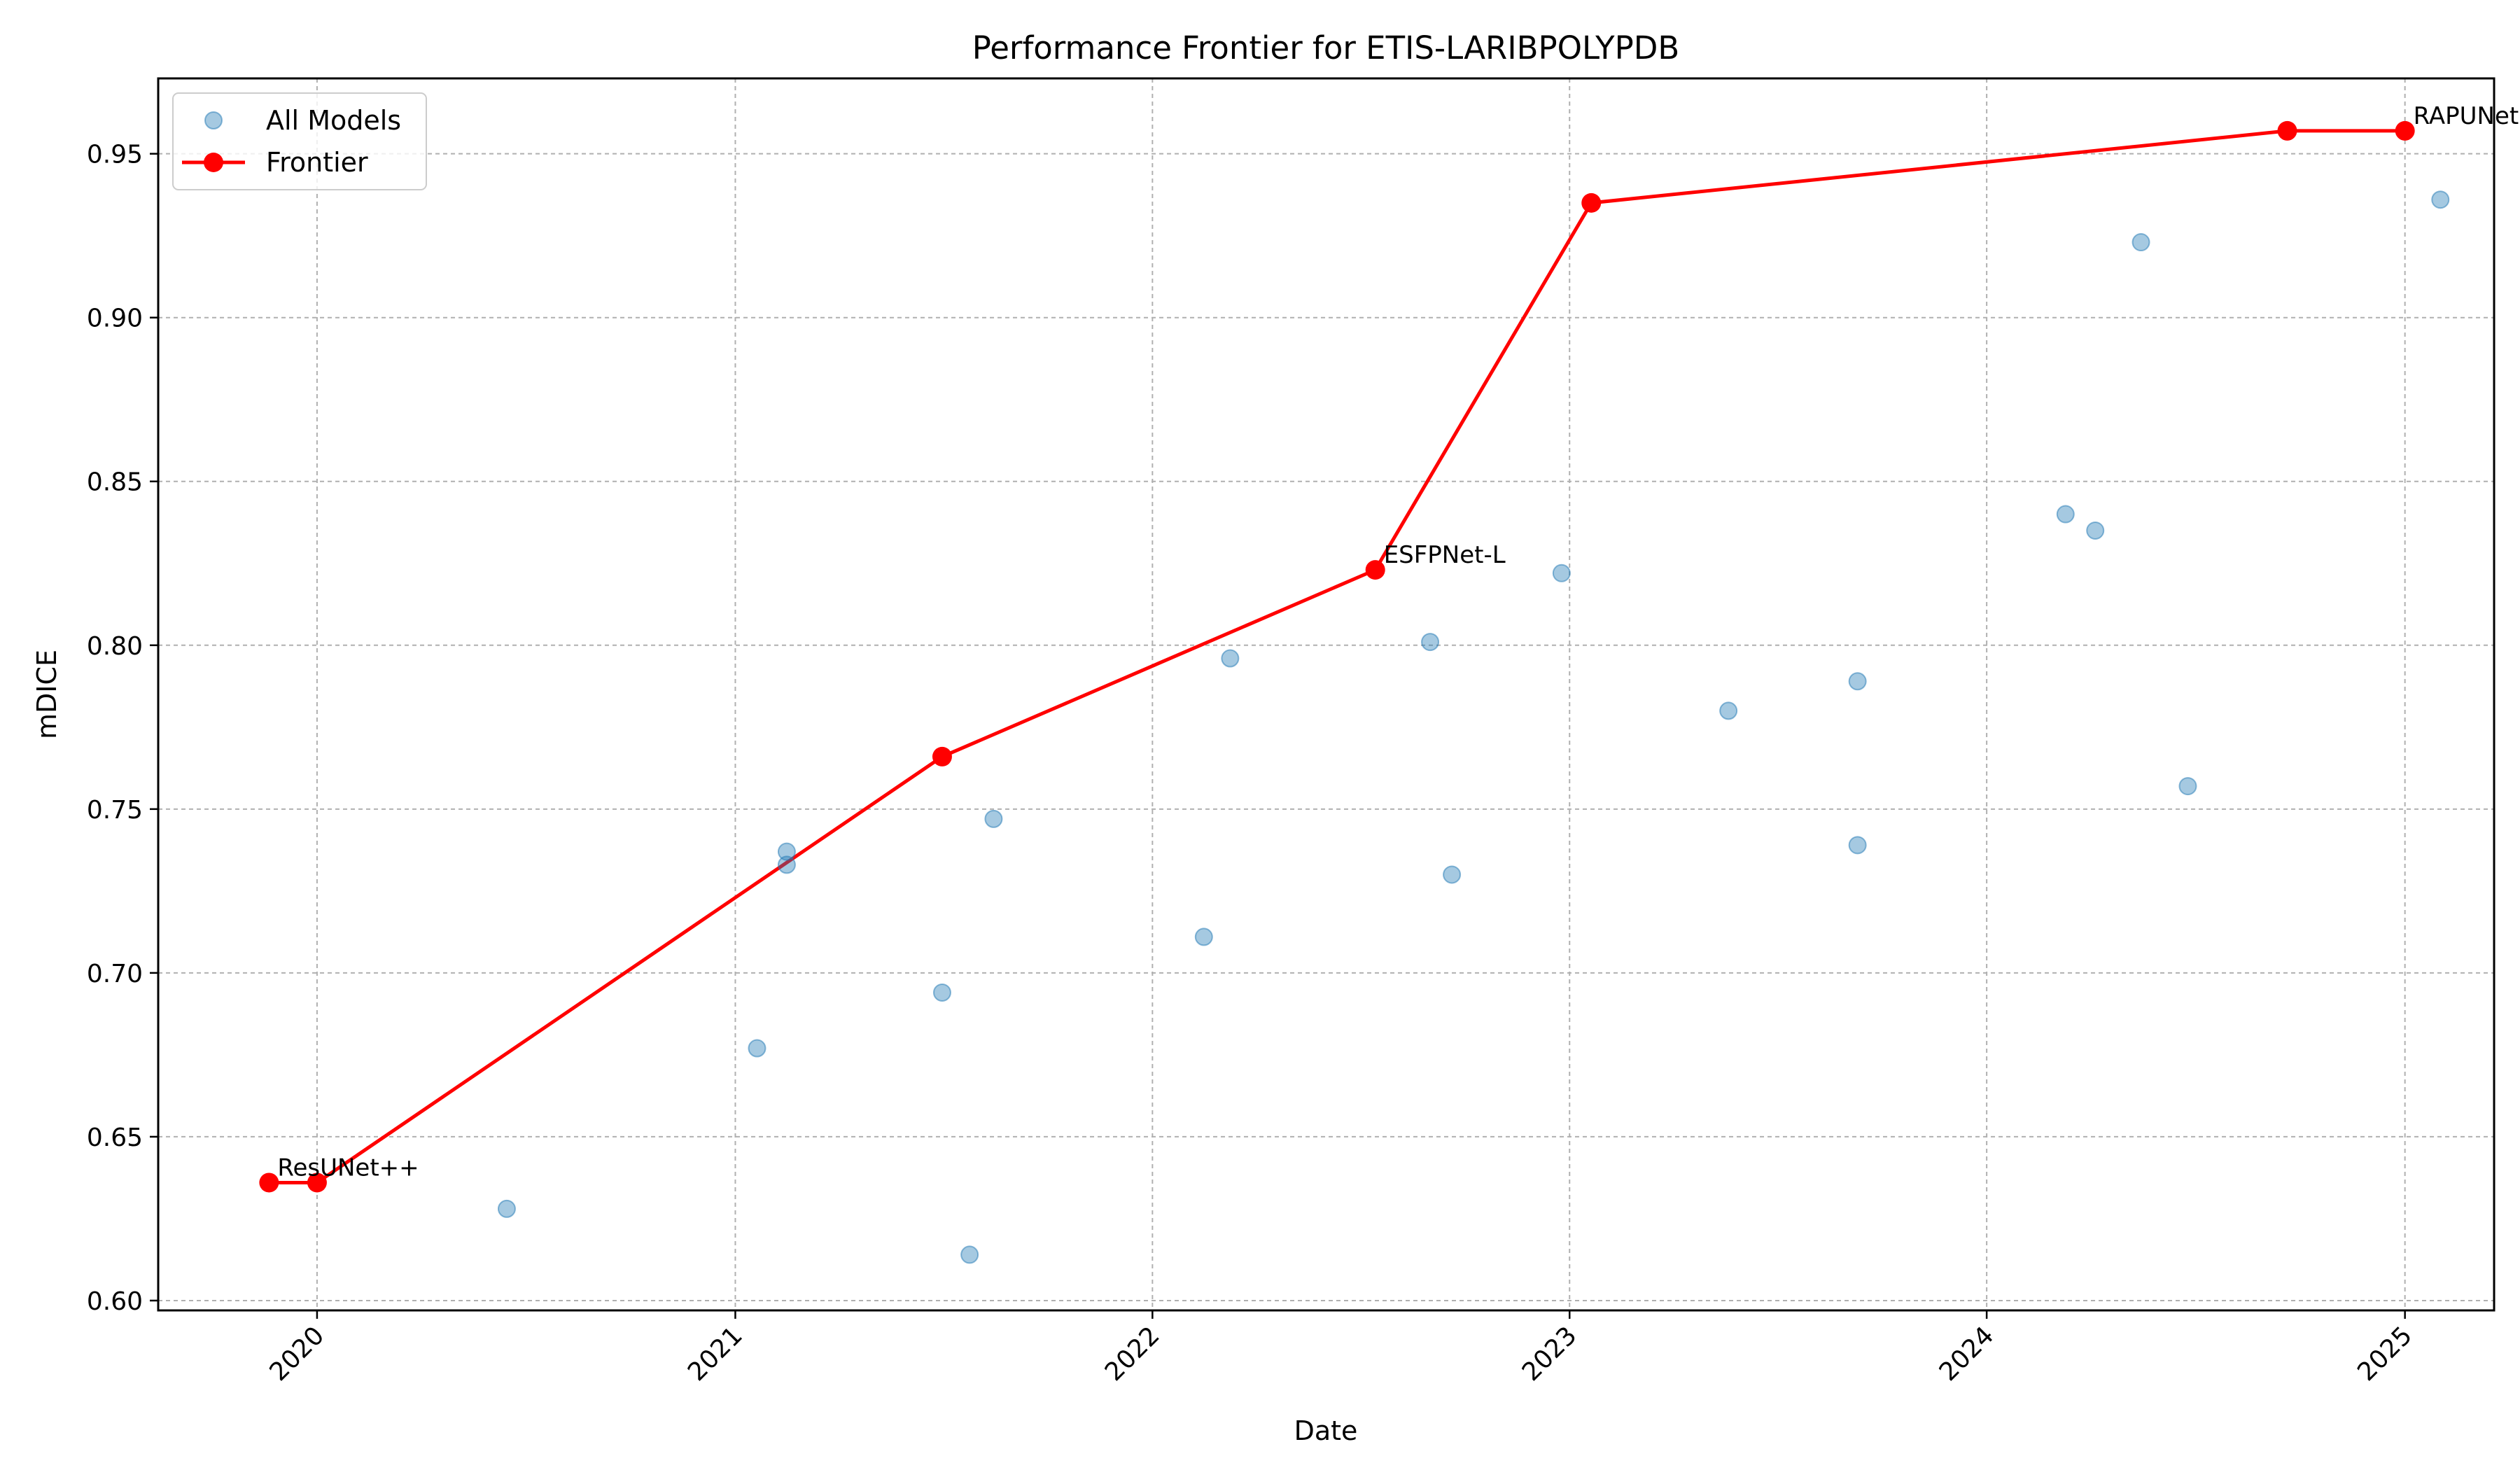 The image size is (2520, 1470). Describe the element at coordinates (348, 1168) in the screenshot. I see `annotation-label: ResUNet++` at that location.